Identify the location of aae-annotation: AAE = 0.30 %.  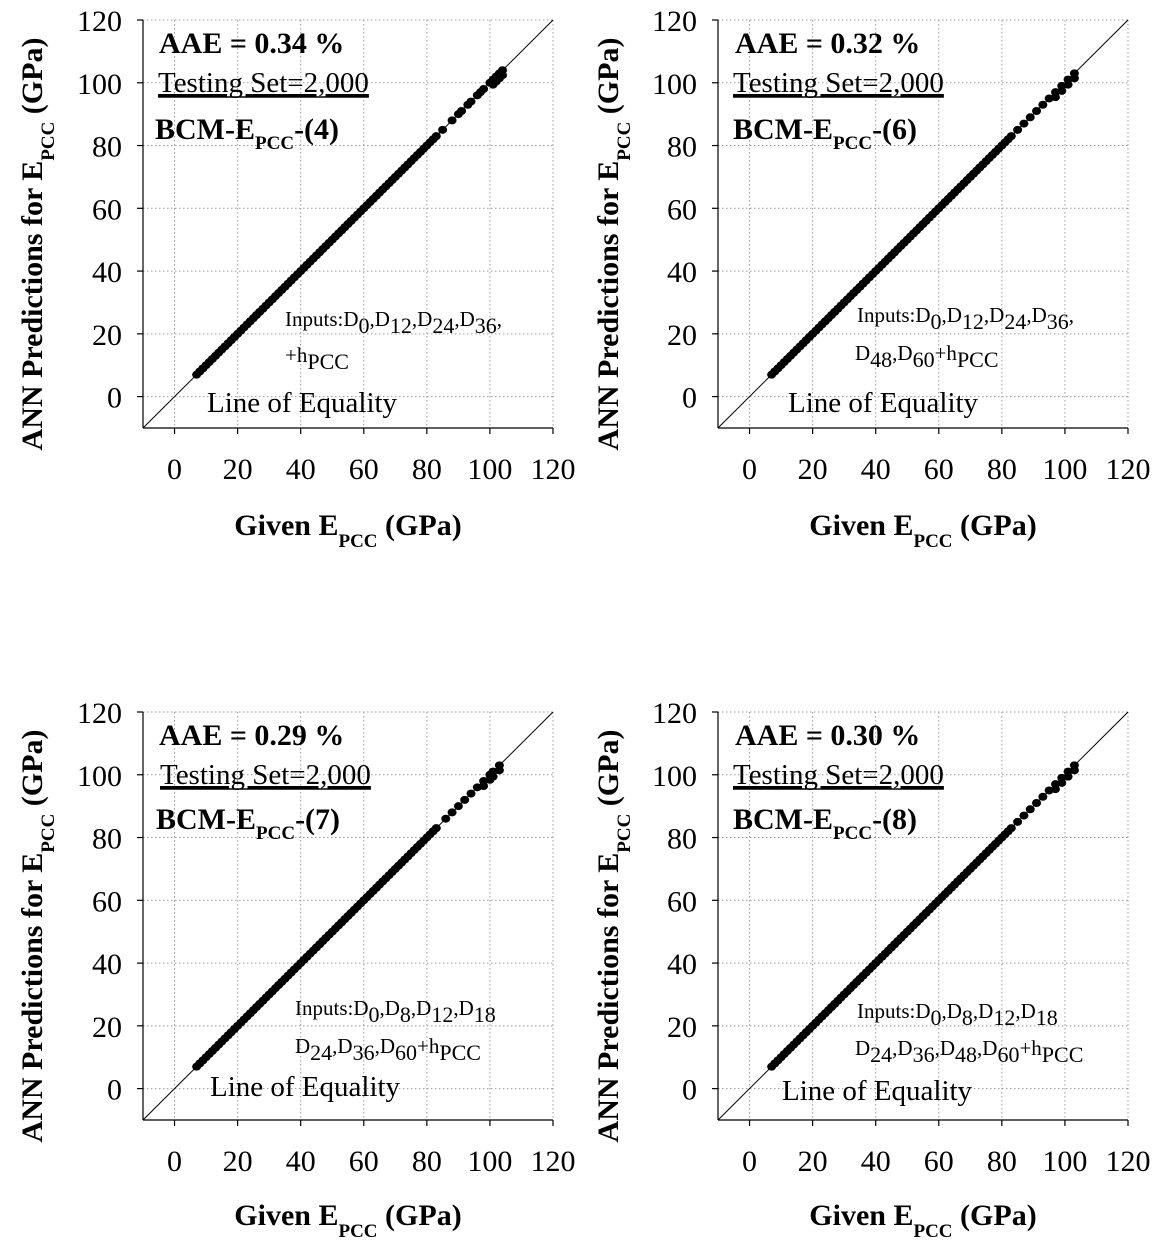
(827, 735).